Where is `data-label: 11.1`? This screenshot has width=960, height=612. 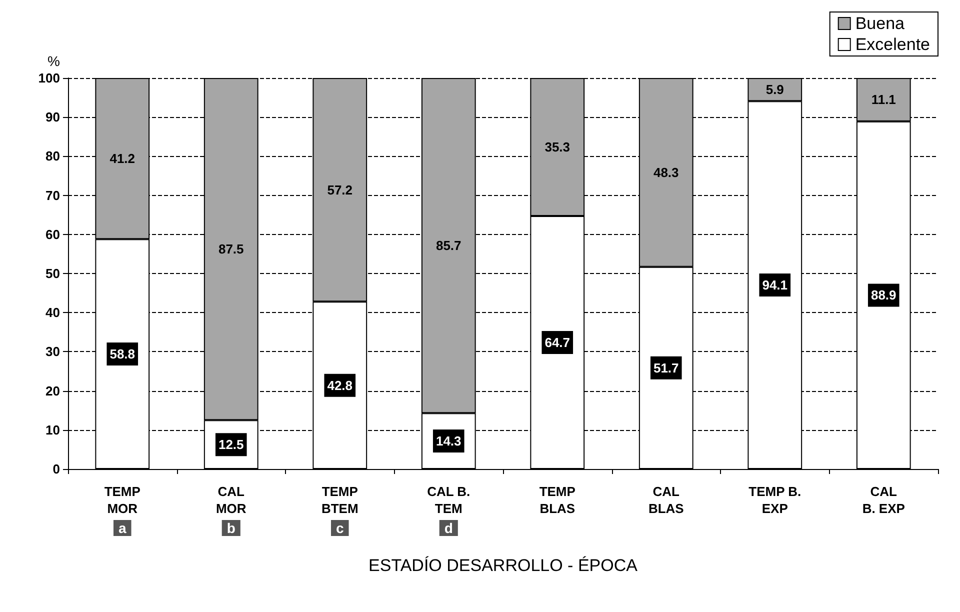
data-label: 11.1 is located at coordinates (883, 100).